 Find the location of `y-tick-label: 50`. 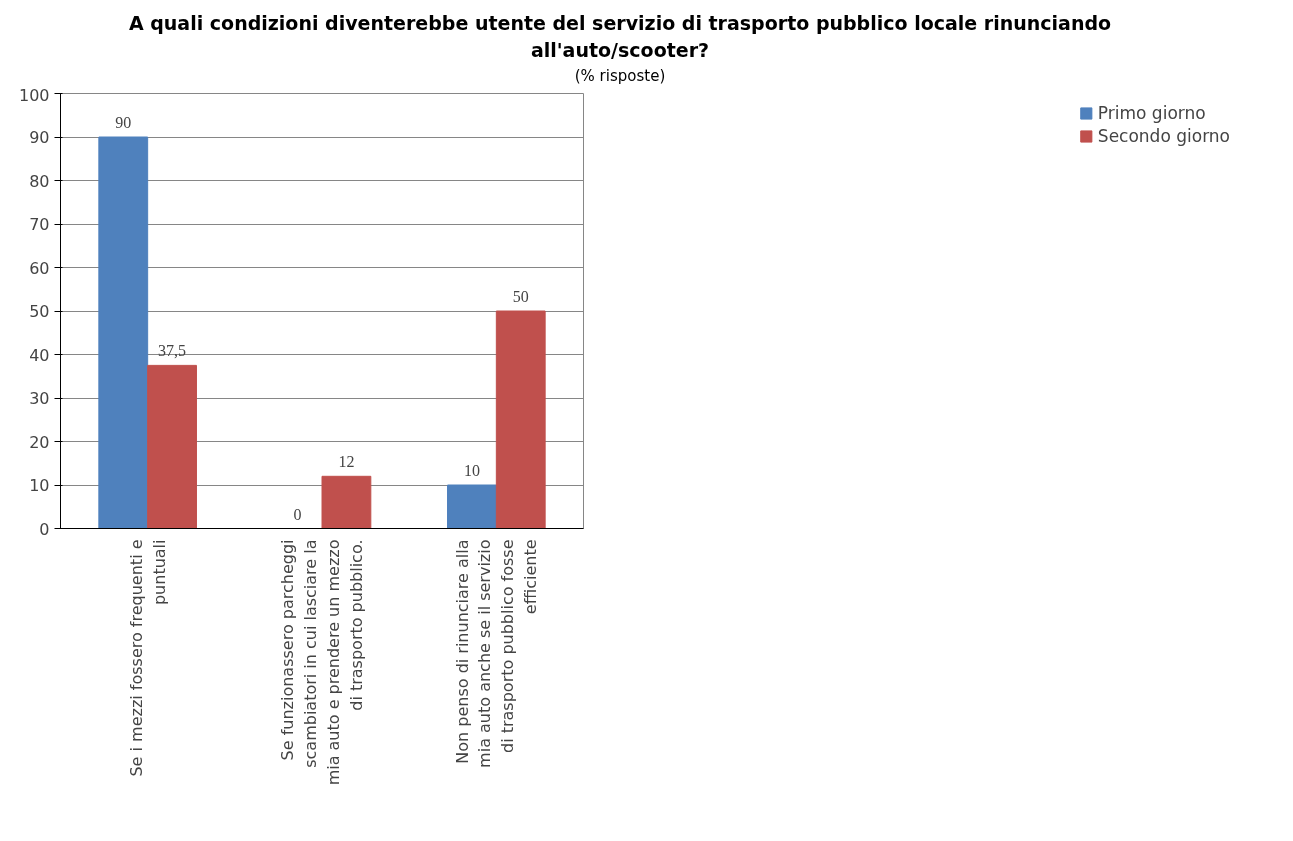

y-tick-label: 50 is located at coordinates (39, 311).